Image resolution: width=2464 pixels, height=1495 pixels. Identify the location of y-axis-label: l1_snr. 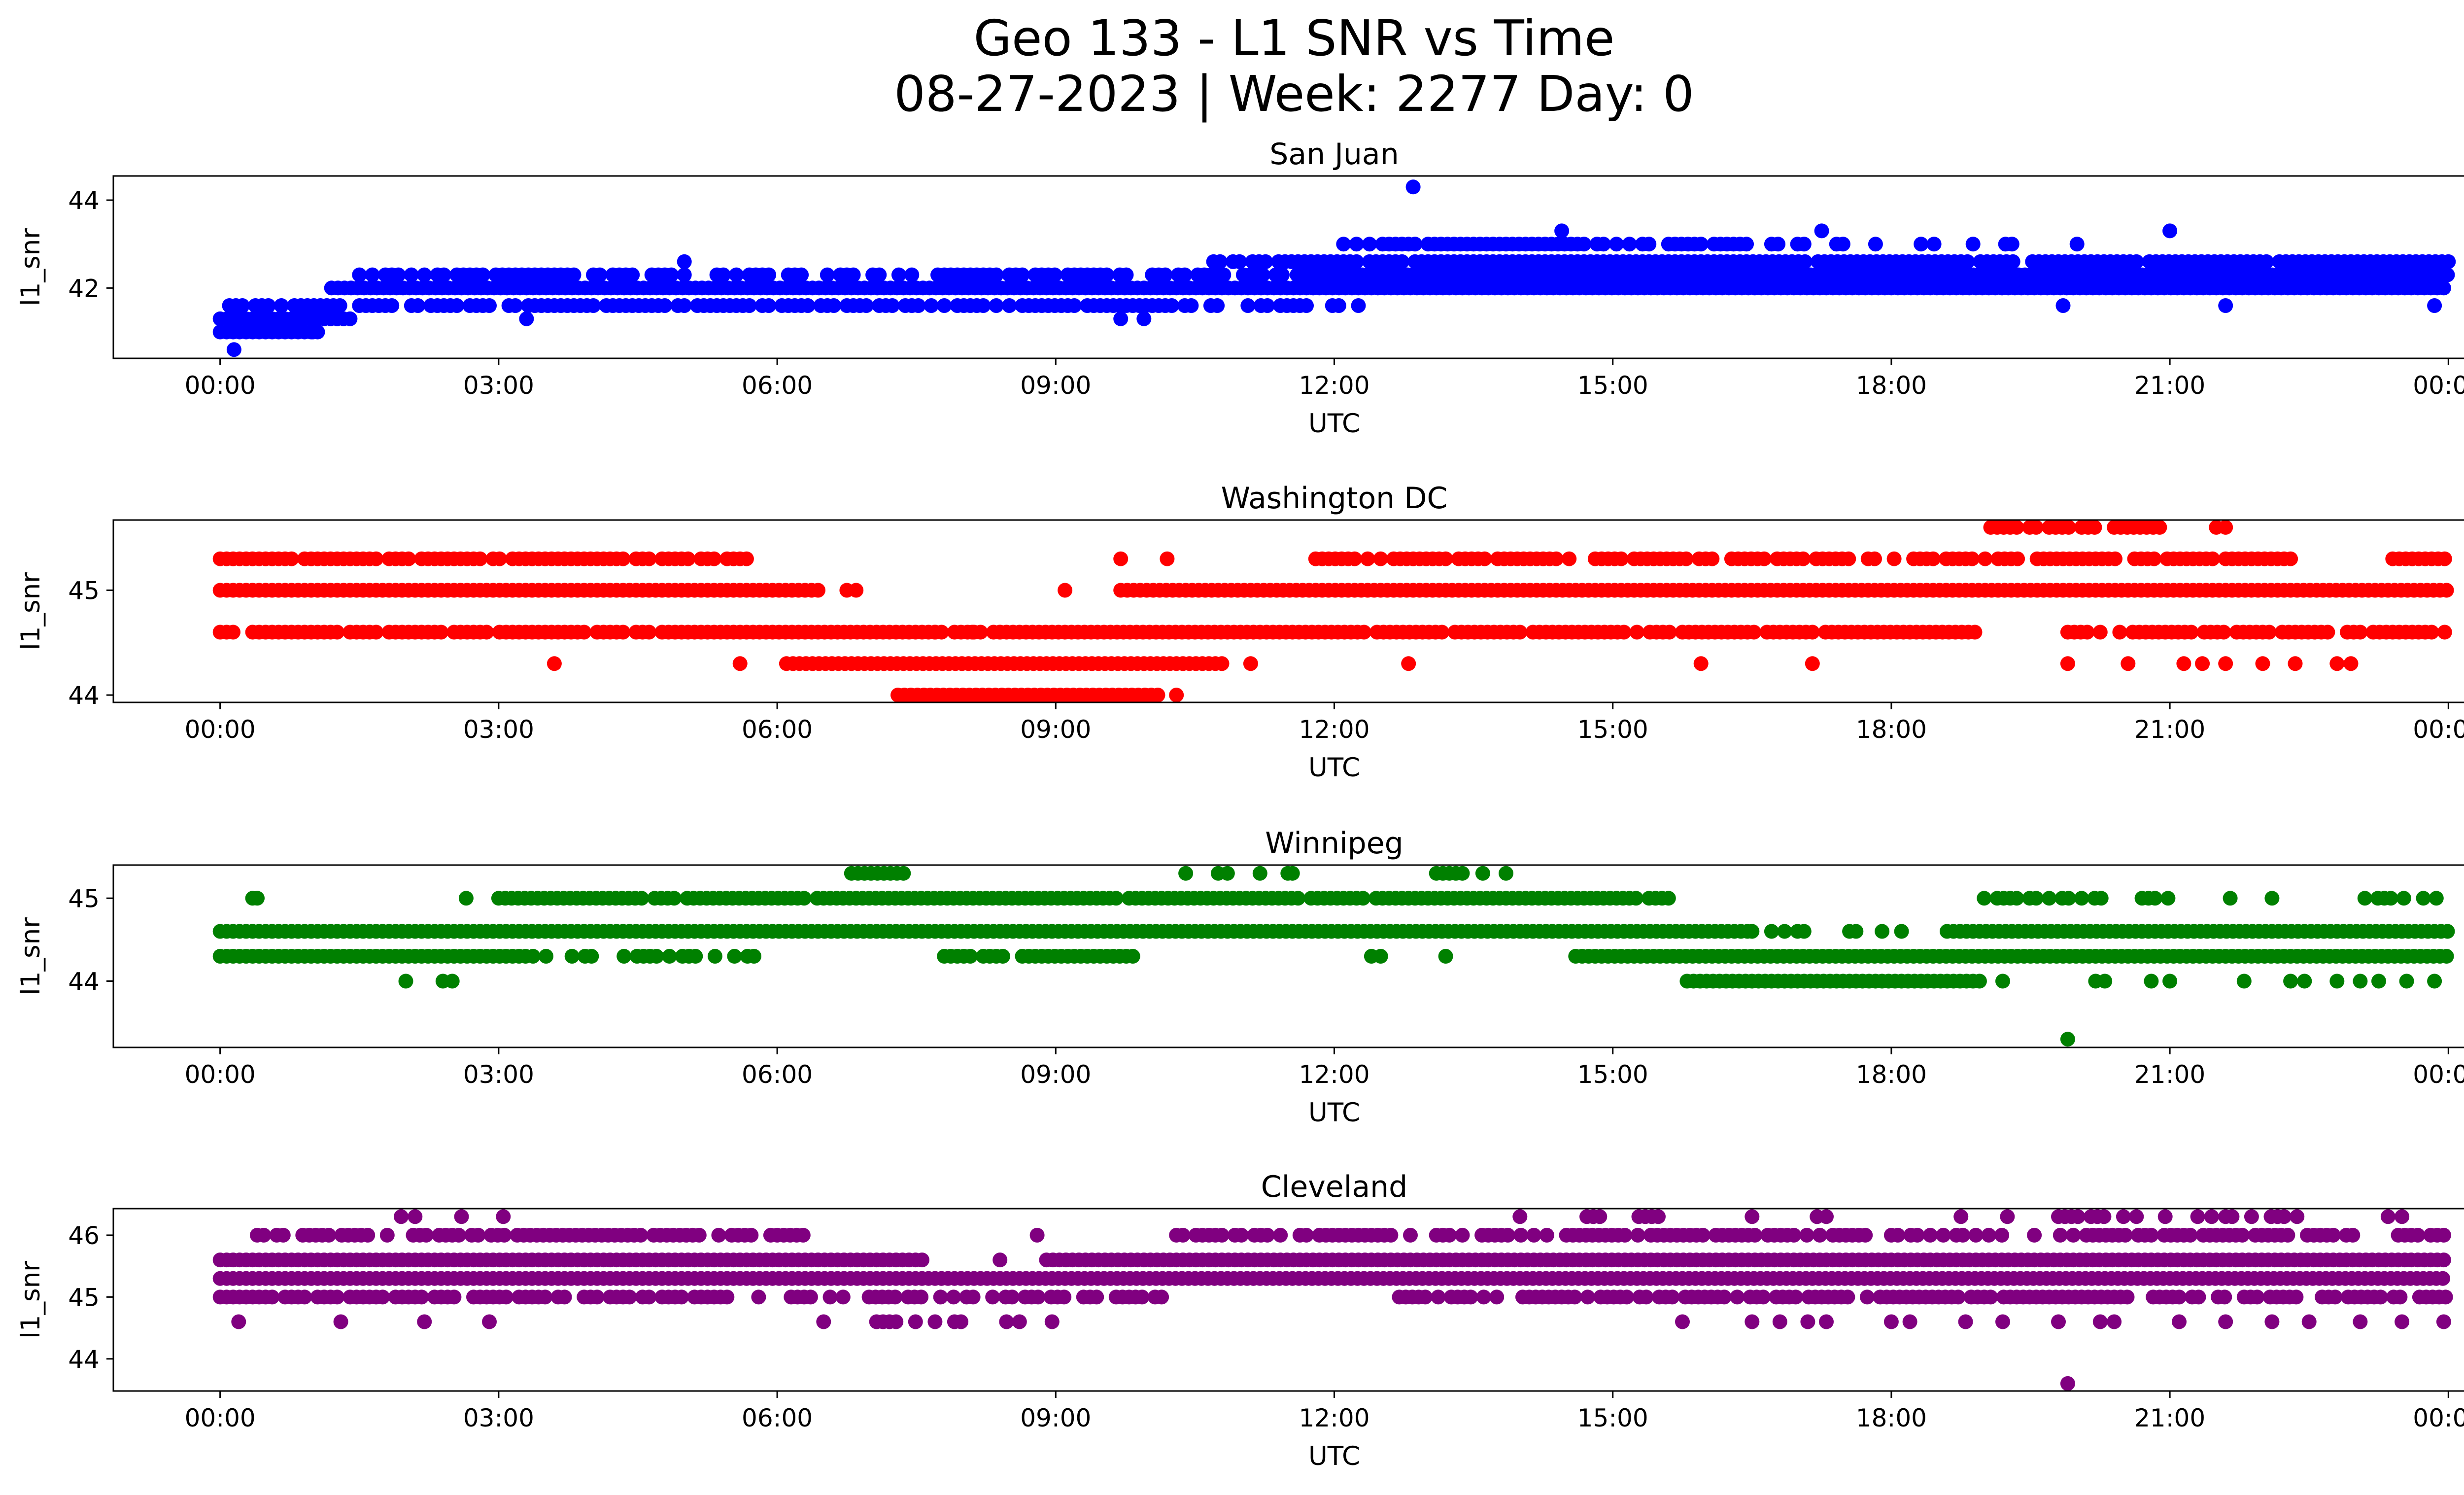
(31, 267).